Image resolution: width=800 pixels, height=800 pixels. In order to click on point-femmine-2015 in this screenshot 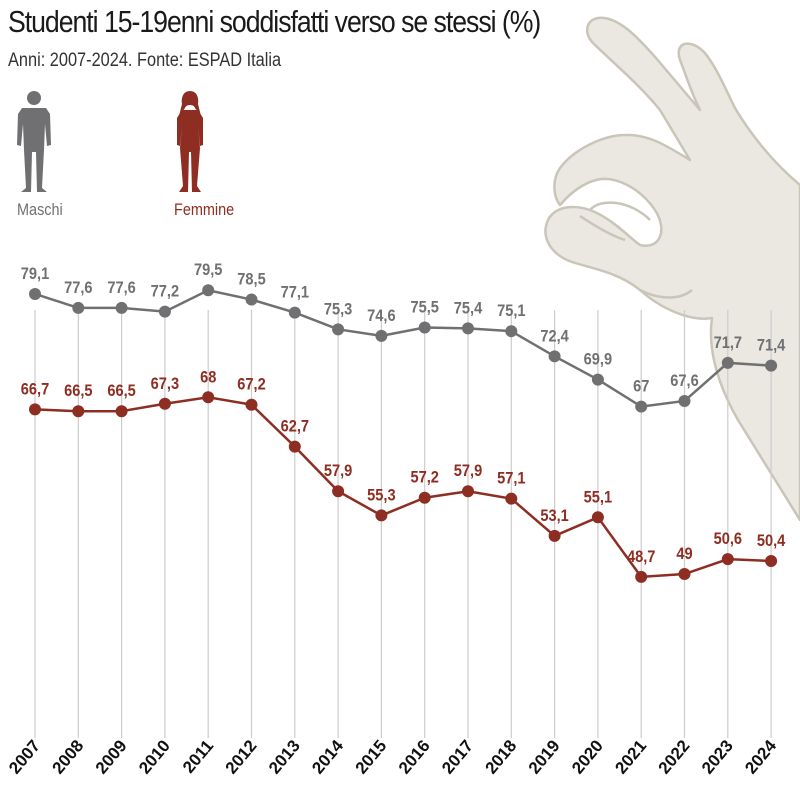, I will do `click(381, 515)`.